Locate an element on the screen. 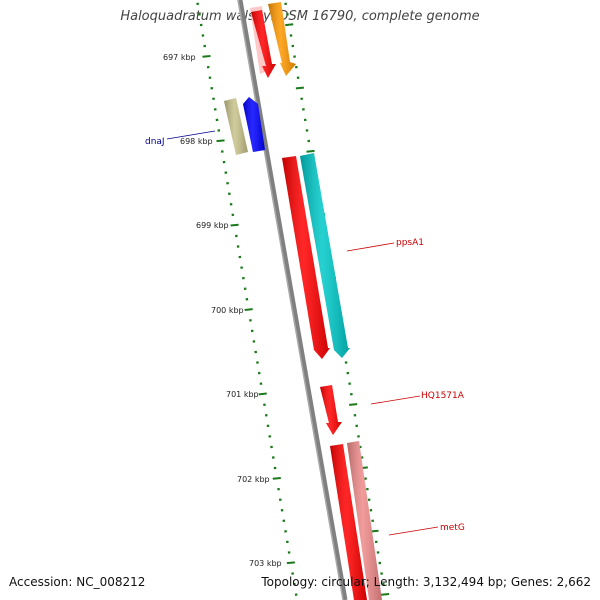  scale-label-702: 702 kbp is located at coordinates (253, 479).